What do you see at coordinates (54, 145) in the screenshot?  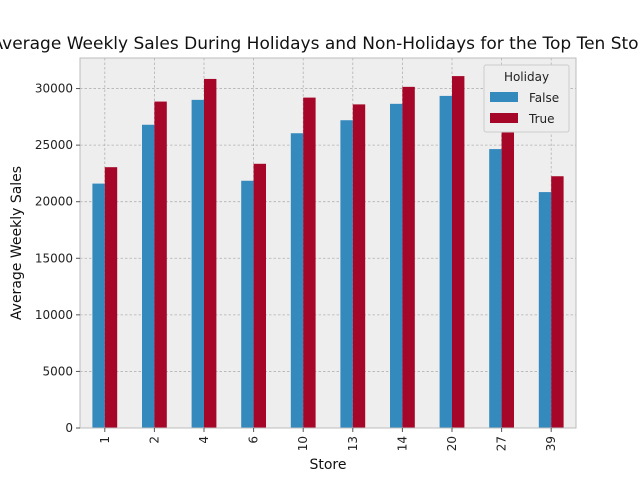 I see `y-tick-label: 25000` at bounding box center [54, 145].